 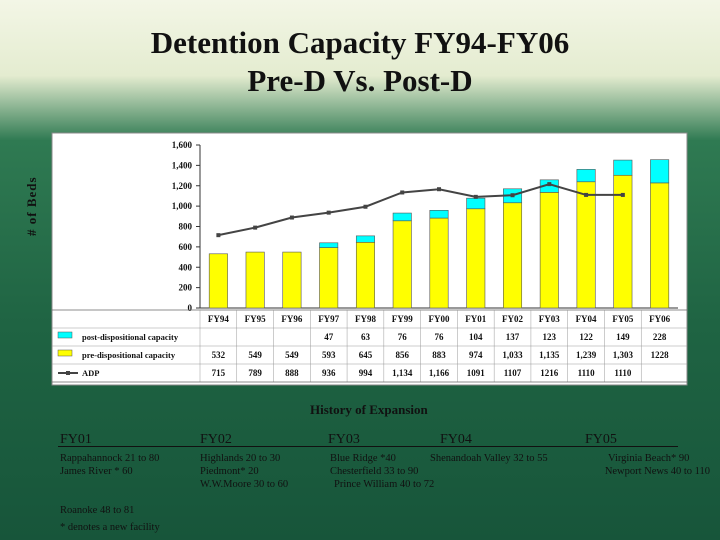 I want to click on legend-key-post, so click(x=65, y=335).